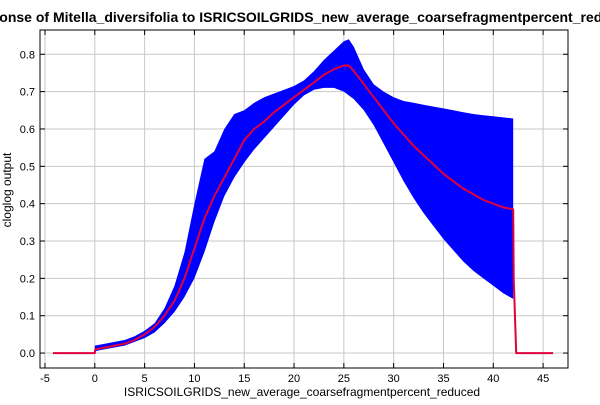  What do you see at coordinates (27, 279) in the screenshot?
I see `y-tick-label: 0.2` at bounding box center [27, 279].